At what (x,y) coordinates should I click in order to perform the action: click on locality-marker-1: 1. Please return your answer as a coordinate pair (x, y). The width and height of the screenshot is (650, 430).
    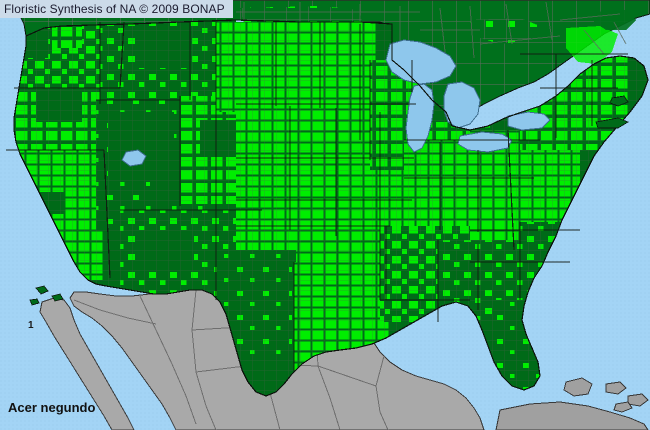
    Looking at the image, I should click on (31, 325).